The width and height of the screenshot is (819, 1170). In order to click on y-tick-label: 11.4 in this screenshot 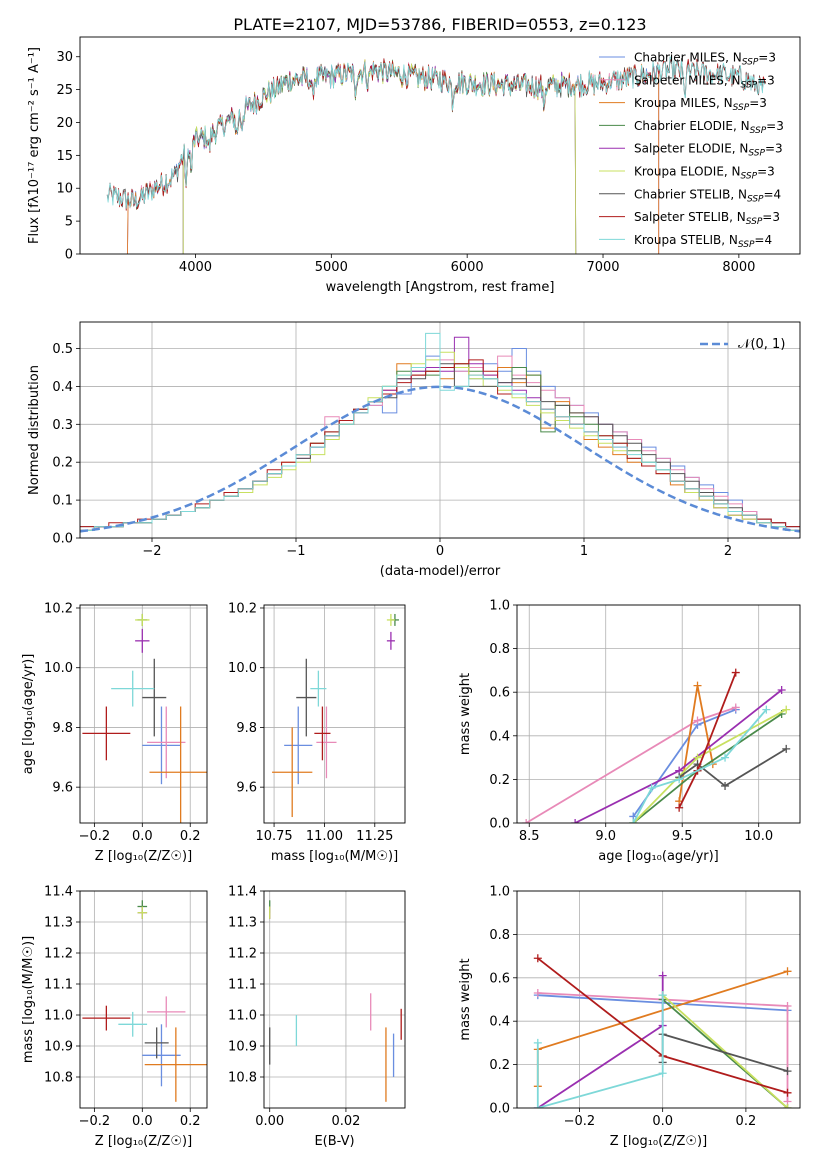, I will do `click(242, 892)`.